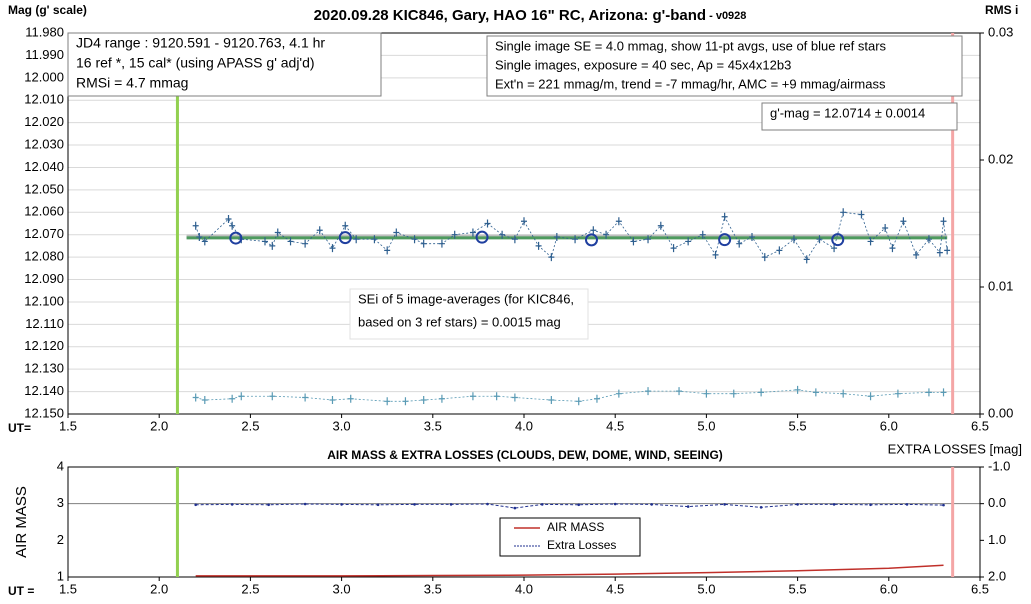  I want to click on y-tick-label: 12.120, so click(44, 345).